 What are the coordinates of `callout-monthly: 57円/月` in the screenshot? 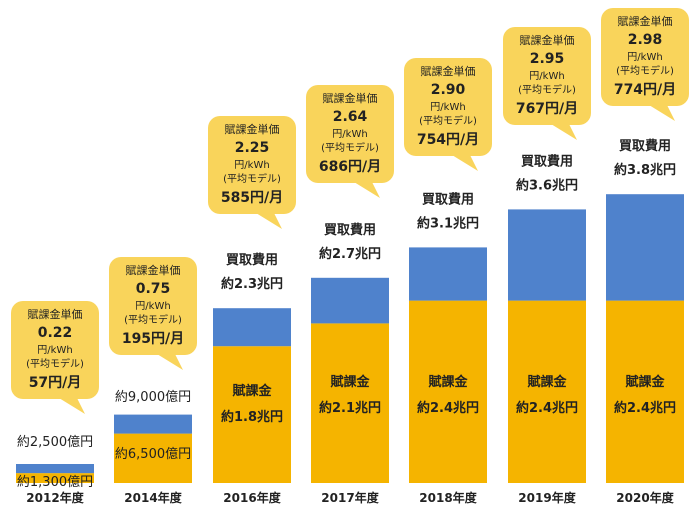 It's located at (55, 383).